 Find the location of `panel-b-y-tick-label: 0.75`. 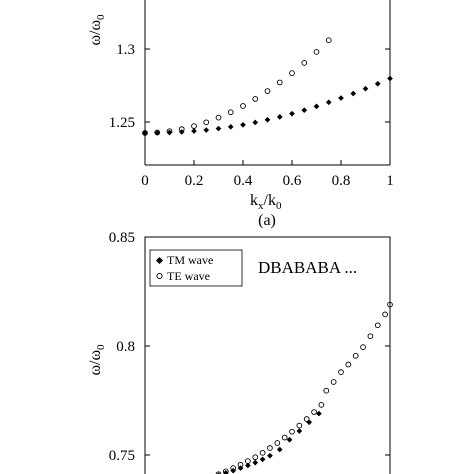

panel-b-y-tick-label: 0.75 is located at coordinates (122, 456).